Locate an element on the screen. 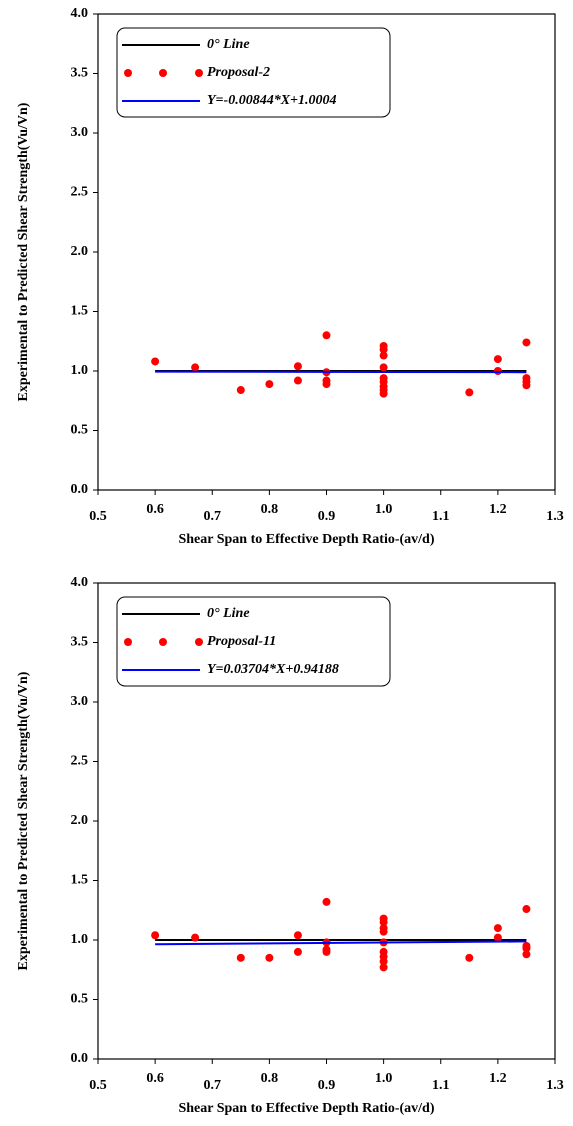 The height and width of the screenshot is (1126, 573). legend-label: Proposal-11 is located at coordinates (241, 641).